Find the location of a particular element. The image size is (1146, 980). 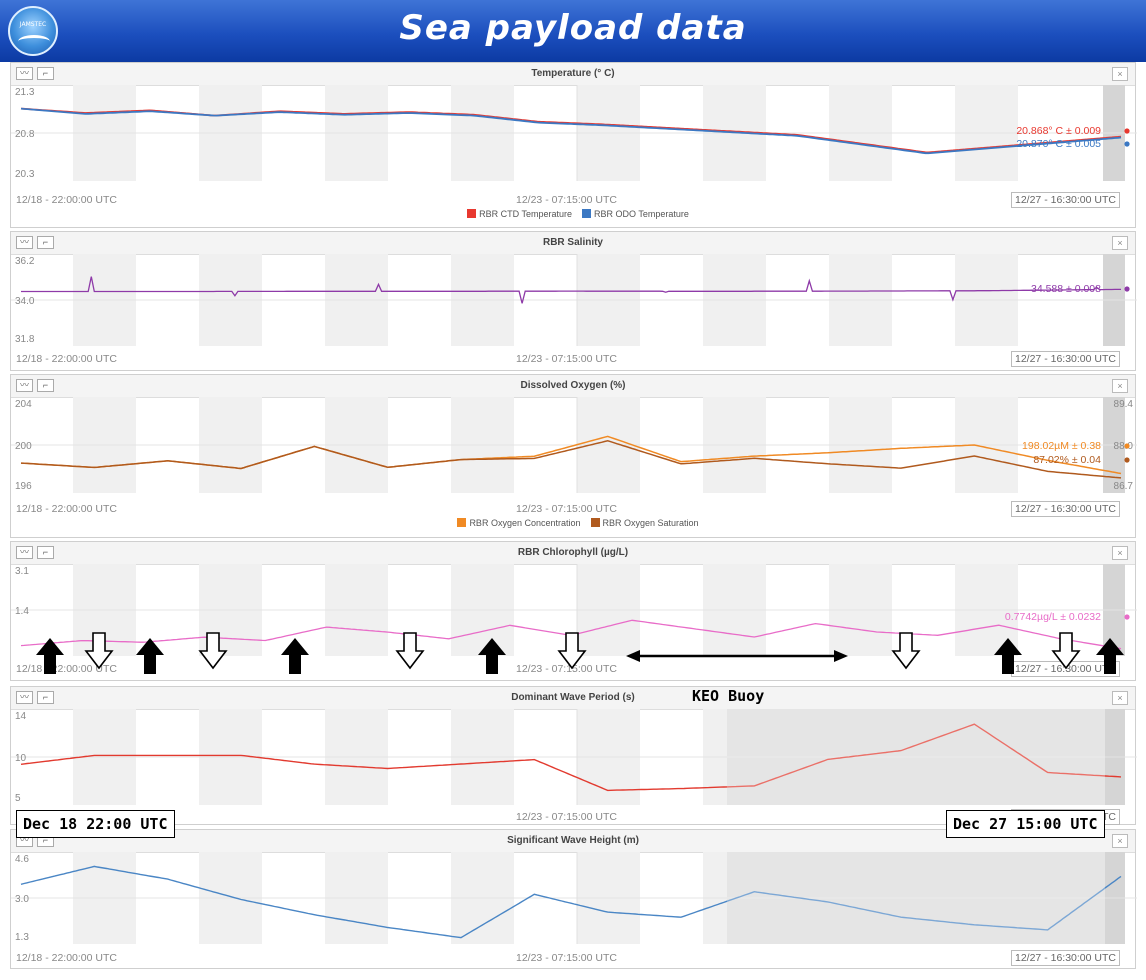

legend-label: RBR ODO Temperature is located at coordinates (641, 214).